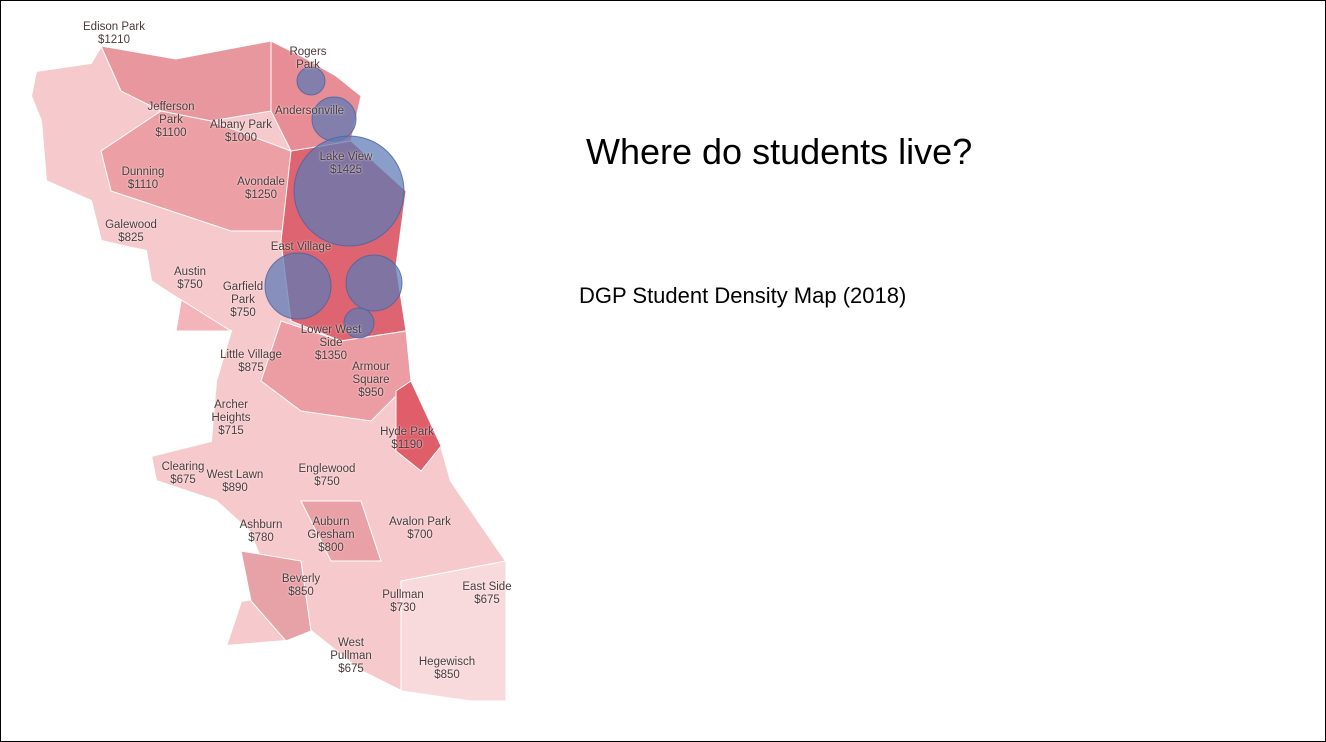 Image resolution: width=1326 pixels, height=742 pixels. I want to click on neighborhood-label: Auburn Gresham $800, so click(331, 535).